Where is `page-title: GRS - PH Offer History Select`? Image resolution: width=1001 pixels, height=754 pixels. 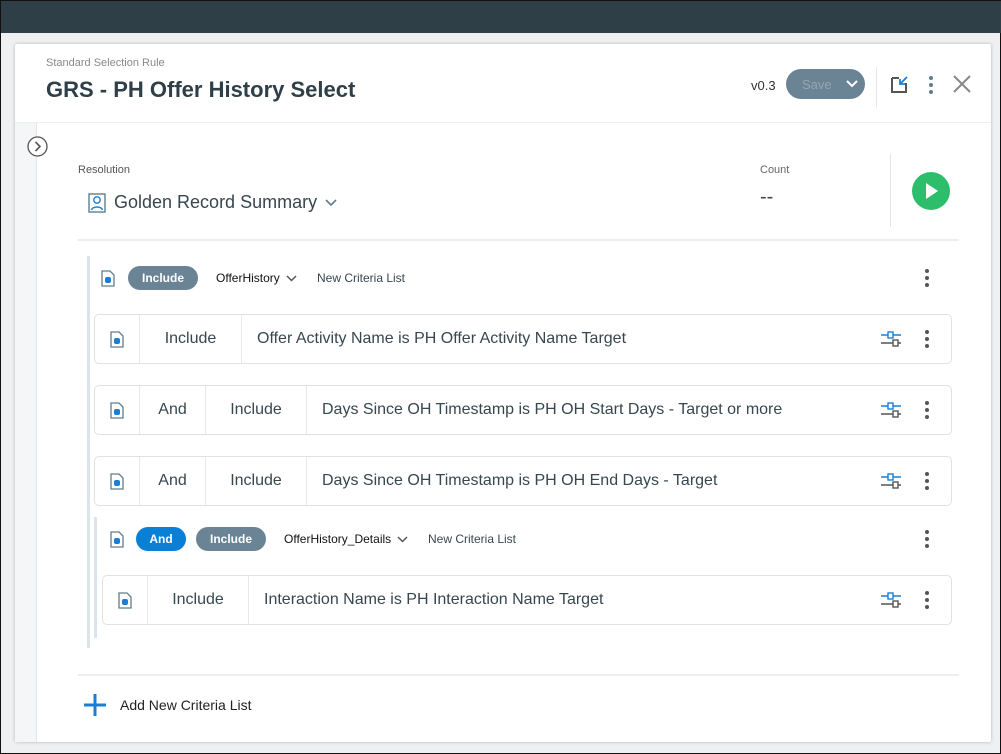
page-title: GRS - PH Offer History Select is located at coordinates (201, 89).